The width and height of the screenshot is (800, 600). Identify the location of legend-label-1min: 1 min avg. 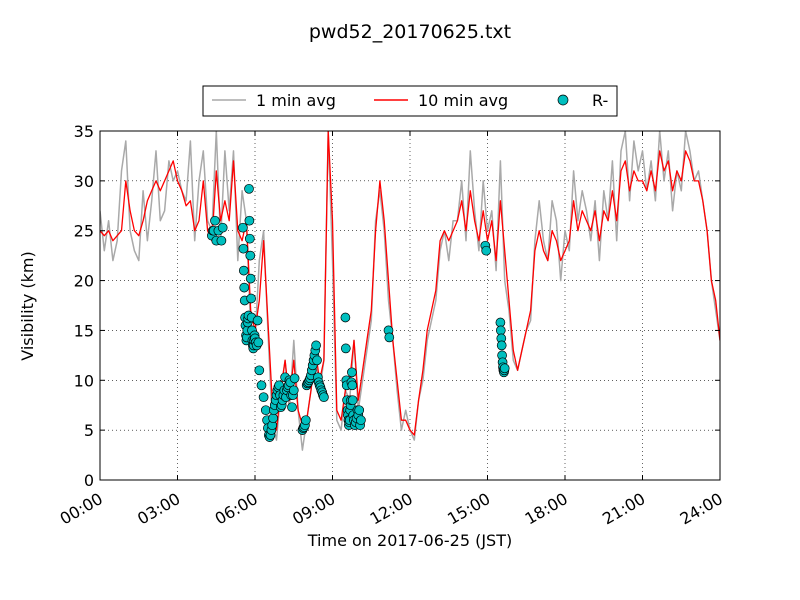
(296, 100).